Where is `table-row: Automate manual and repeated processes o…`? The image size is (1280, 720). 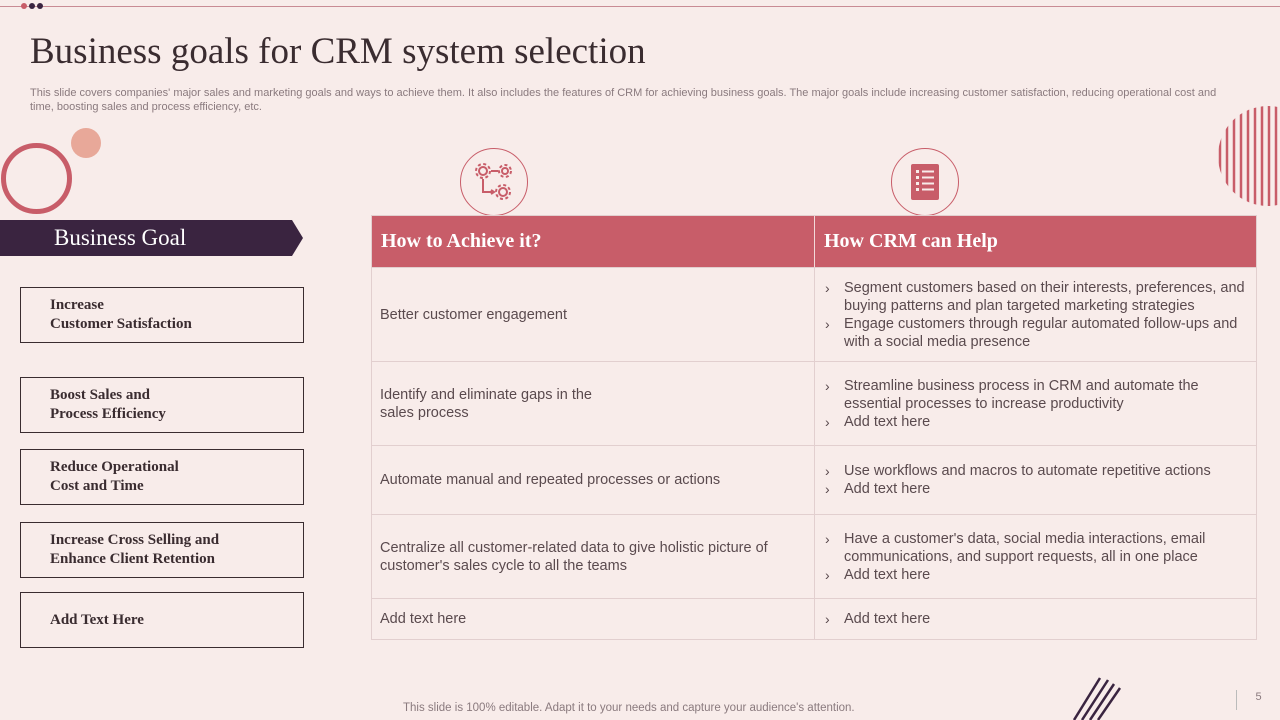
table-row: Automate manual and repeated processes o… is located at coordinates (814, 479).